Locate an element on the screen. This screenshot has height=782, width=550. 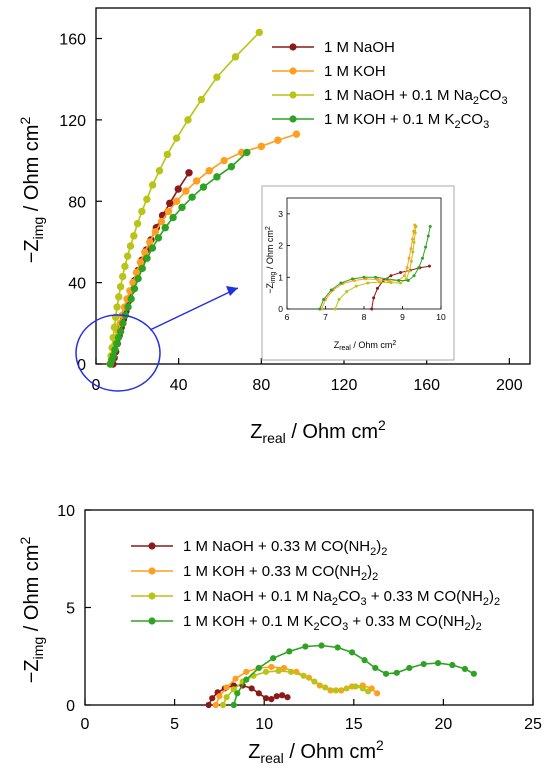
x-tick-label: 15 is located at coordinates (354, 724).